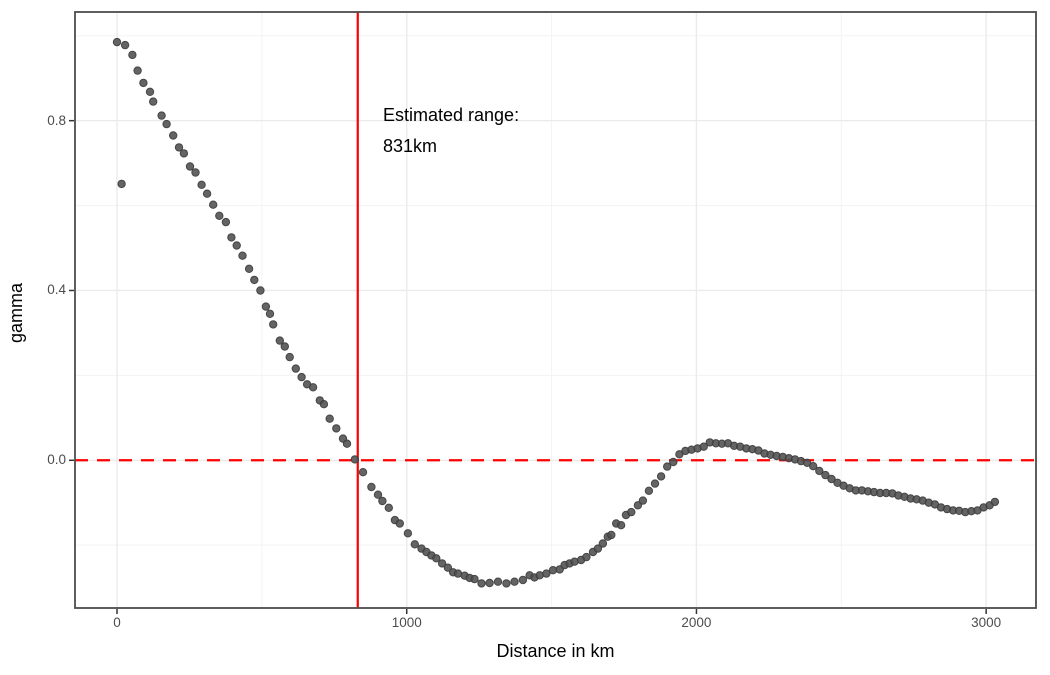  I want to click on x-tick-label: 1000, so click(406, 622).